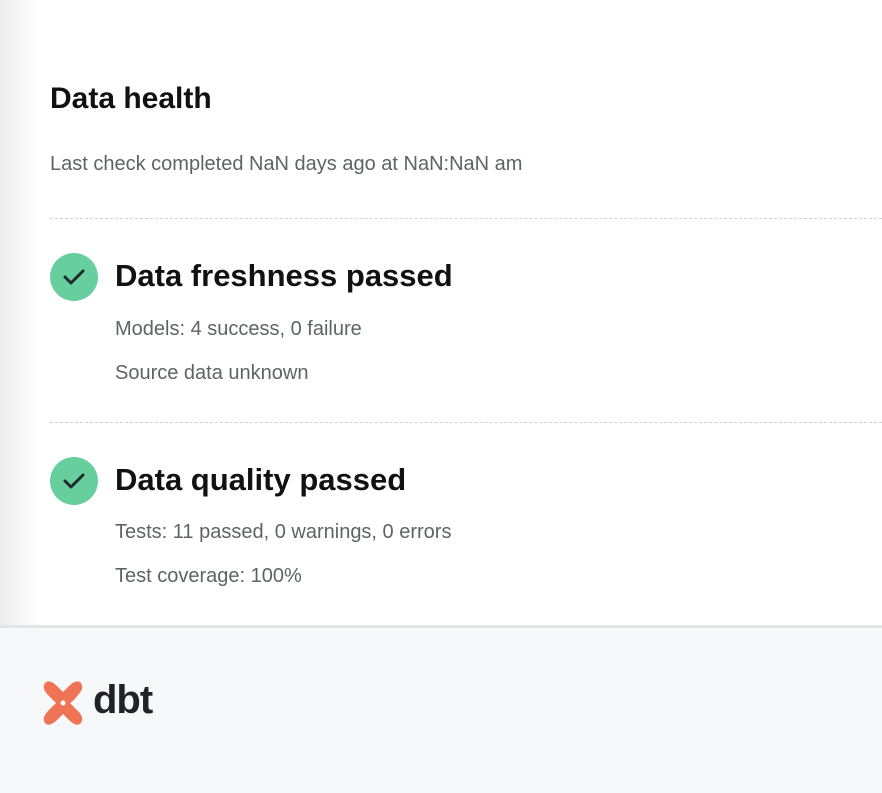  I want to click on freshness-source: Source data unknown, so click(212, 373).